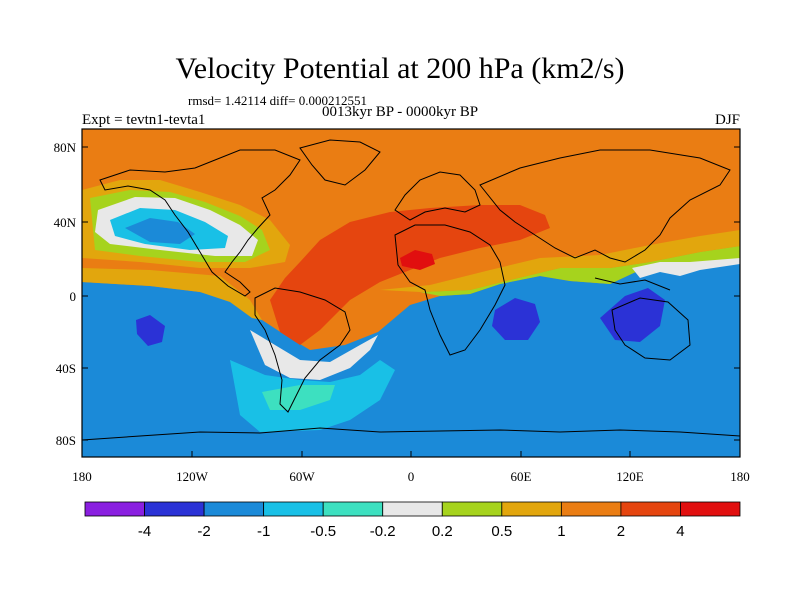 Image resolution: width=800 pixels, height=600 pixels. What do you see at coordinates (412, 520) in the screenshot?
I see `colorbar: -4 -2 -1 -0.5 -0.2 0.2 0.5 1 2 4` at bounding box center [412, 520].